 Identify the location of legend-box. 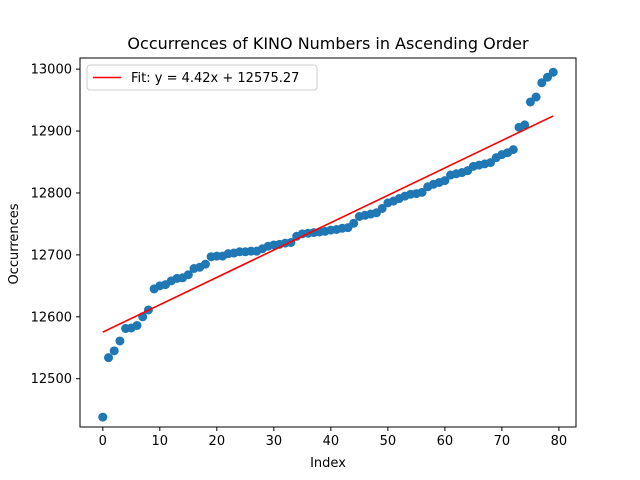
(202, 77).